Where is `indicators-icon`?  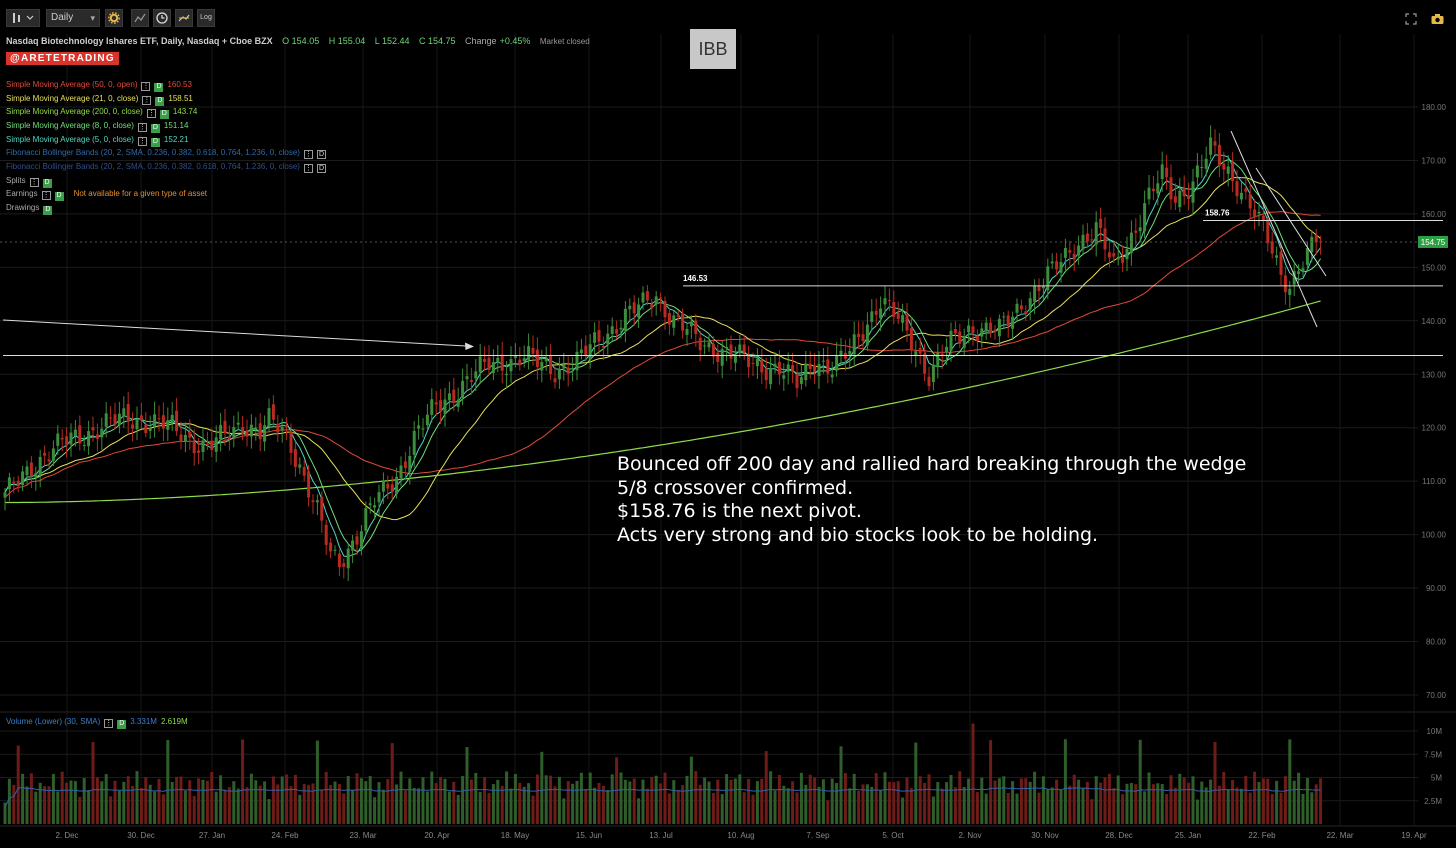
indicators-icon is located at coordinates (140, 18).